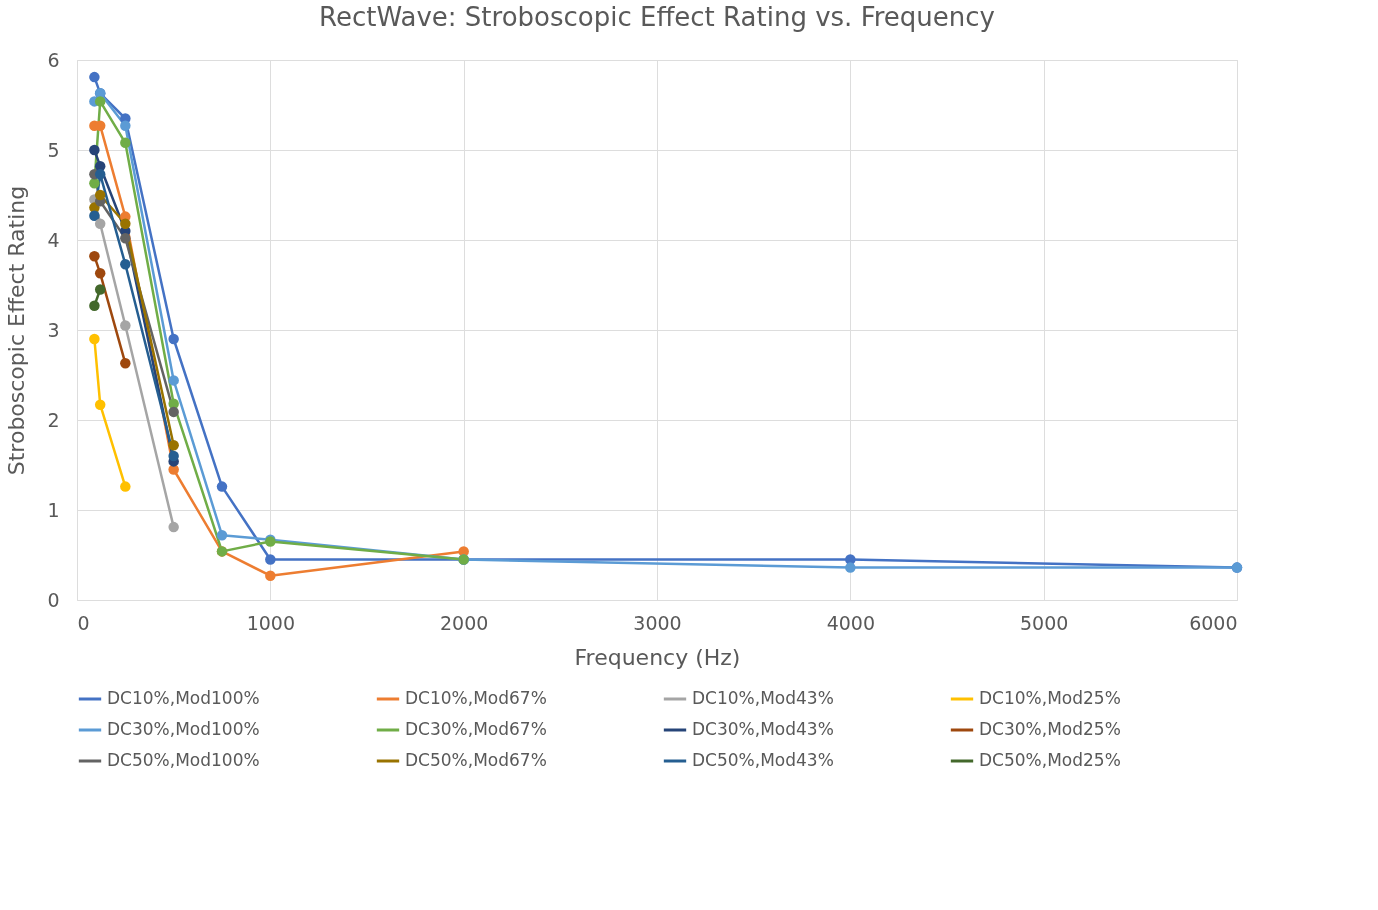 The image size is (1378, 910). What do you see at coordinates (271, 622) in the screenshot?
I see `x-tick-label: 1000` at bounding box center [271, 622].